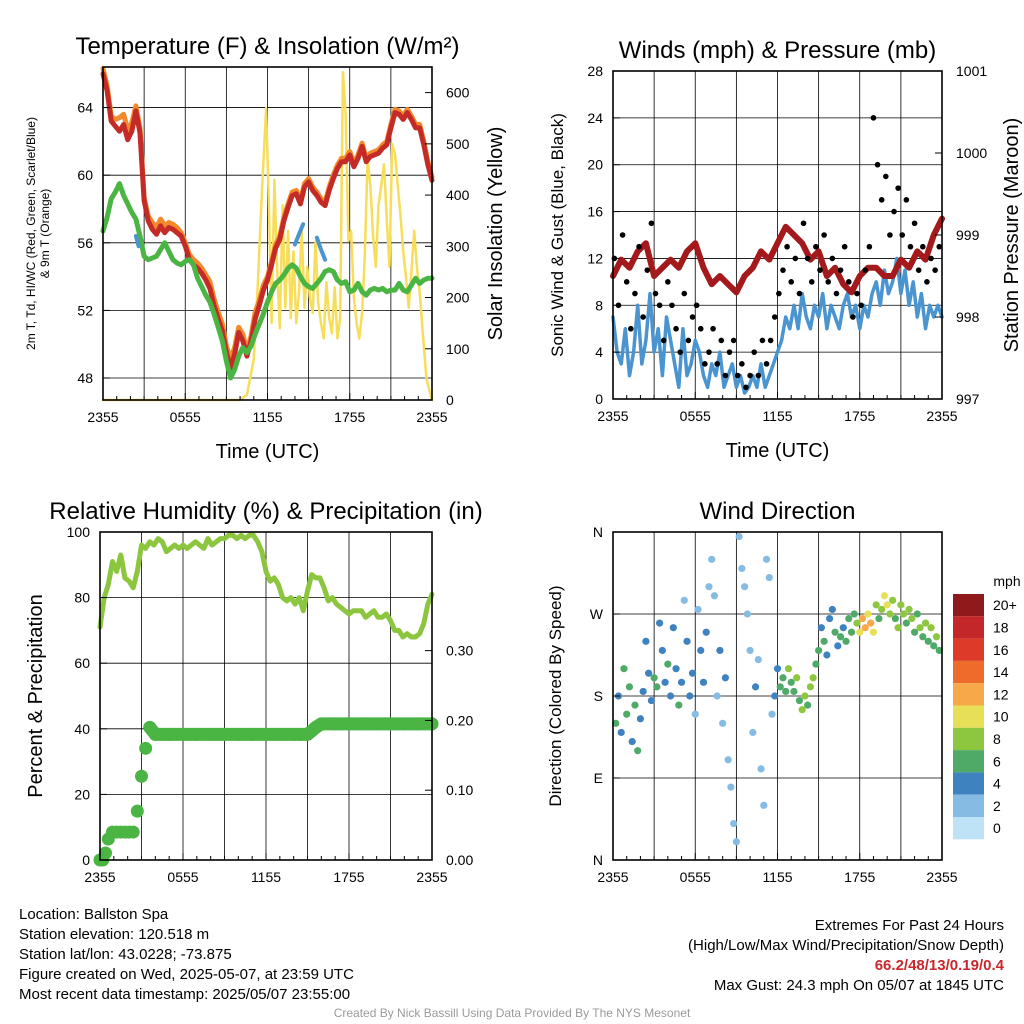 The height and width of the screenshot is (1024, 1024). What do you see at coordinates (458, 349) in the screenshot?
I see `y2-tick-label: 100` at bounding box center [458, 349].